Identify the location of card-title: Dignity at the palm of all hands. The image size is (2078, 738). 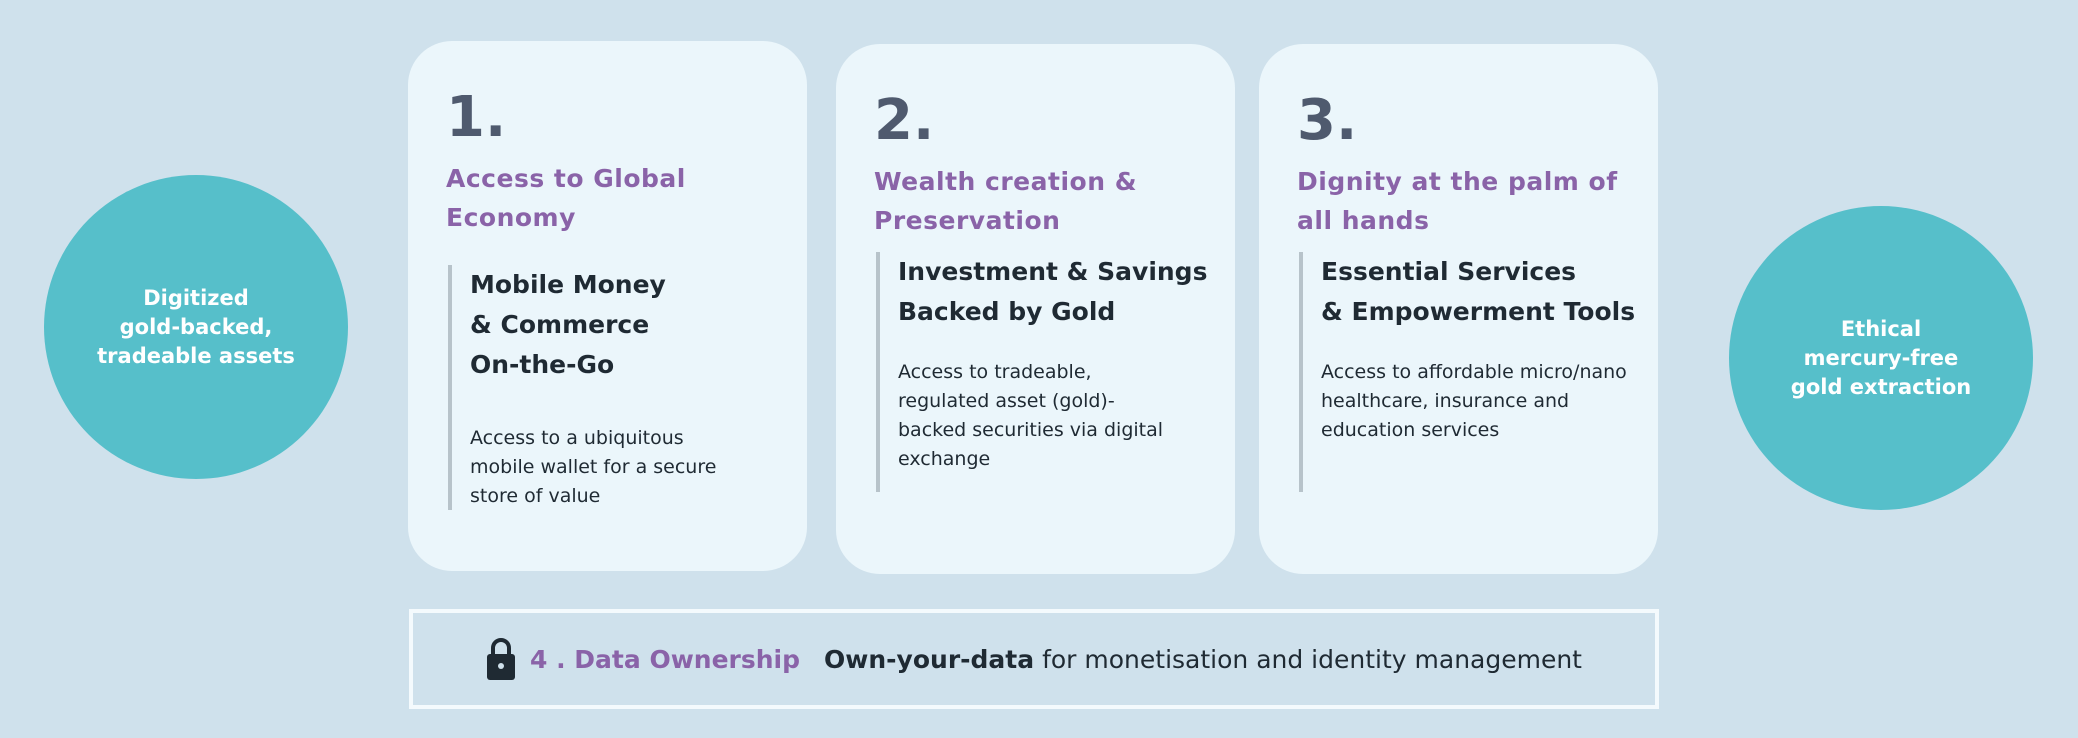
(1457, 201).